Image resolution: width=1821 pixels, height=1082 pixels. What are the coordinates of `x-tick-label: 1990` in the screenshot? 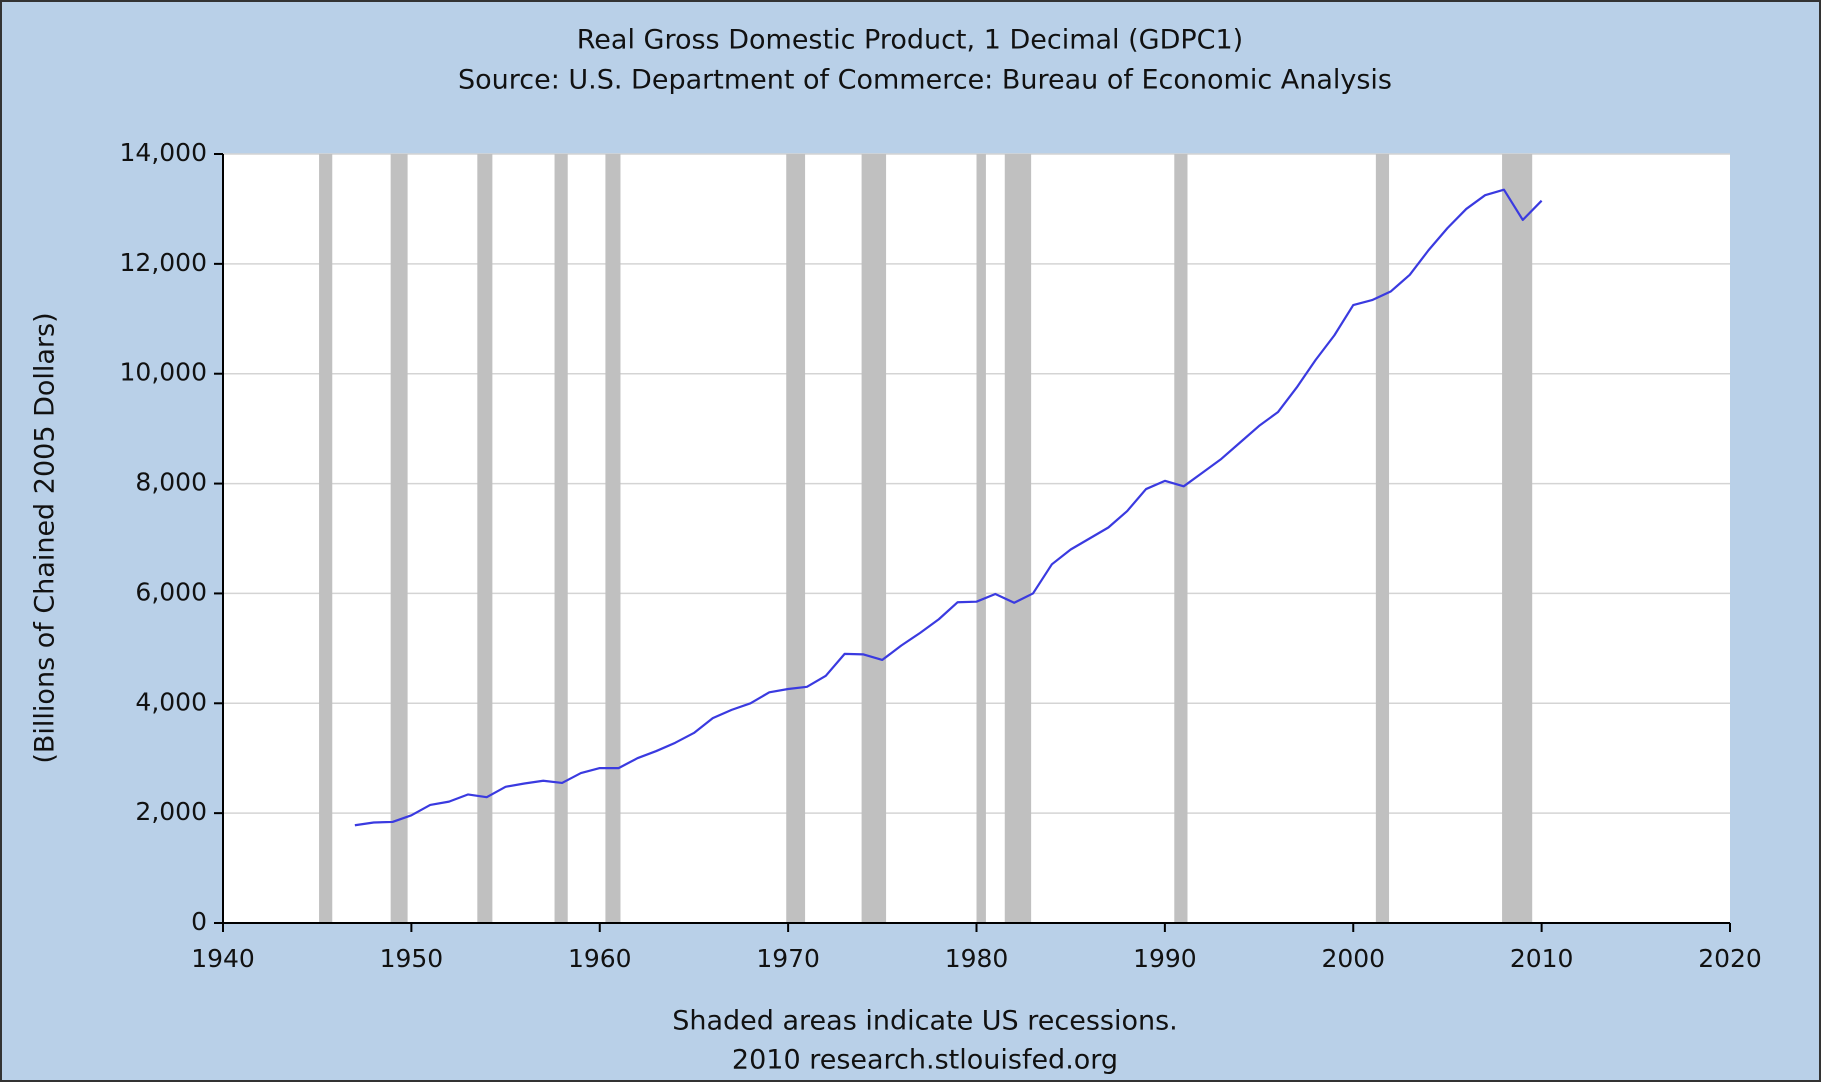 It's located at (1165, 958).